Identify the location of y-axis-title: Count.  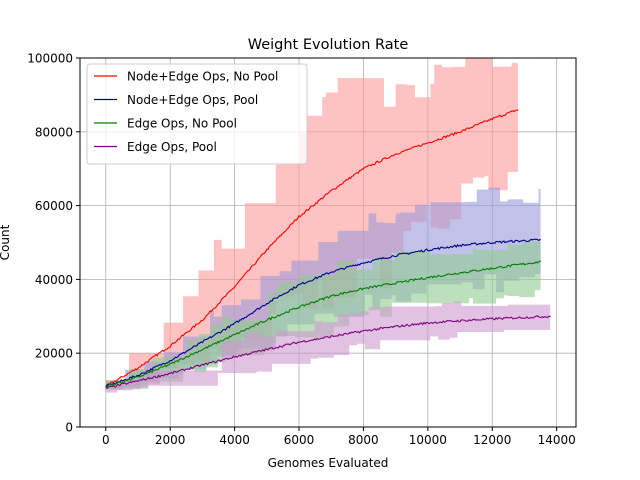
(6, 242).